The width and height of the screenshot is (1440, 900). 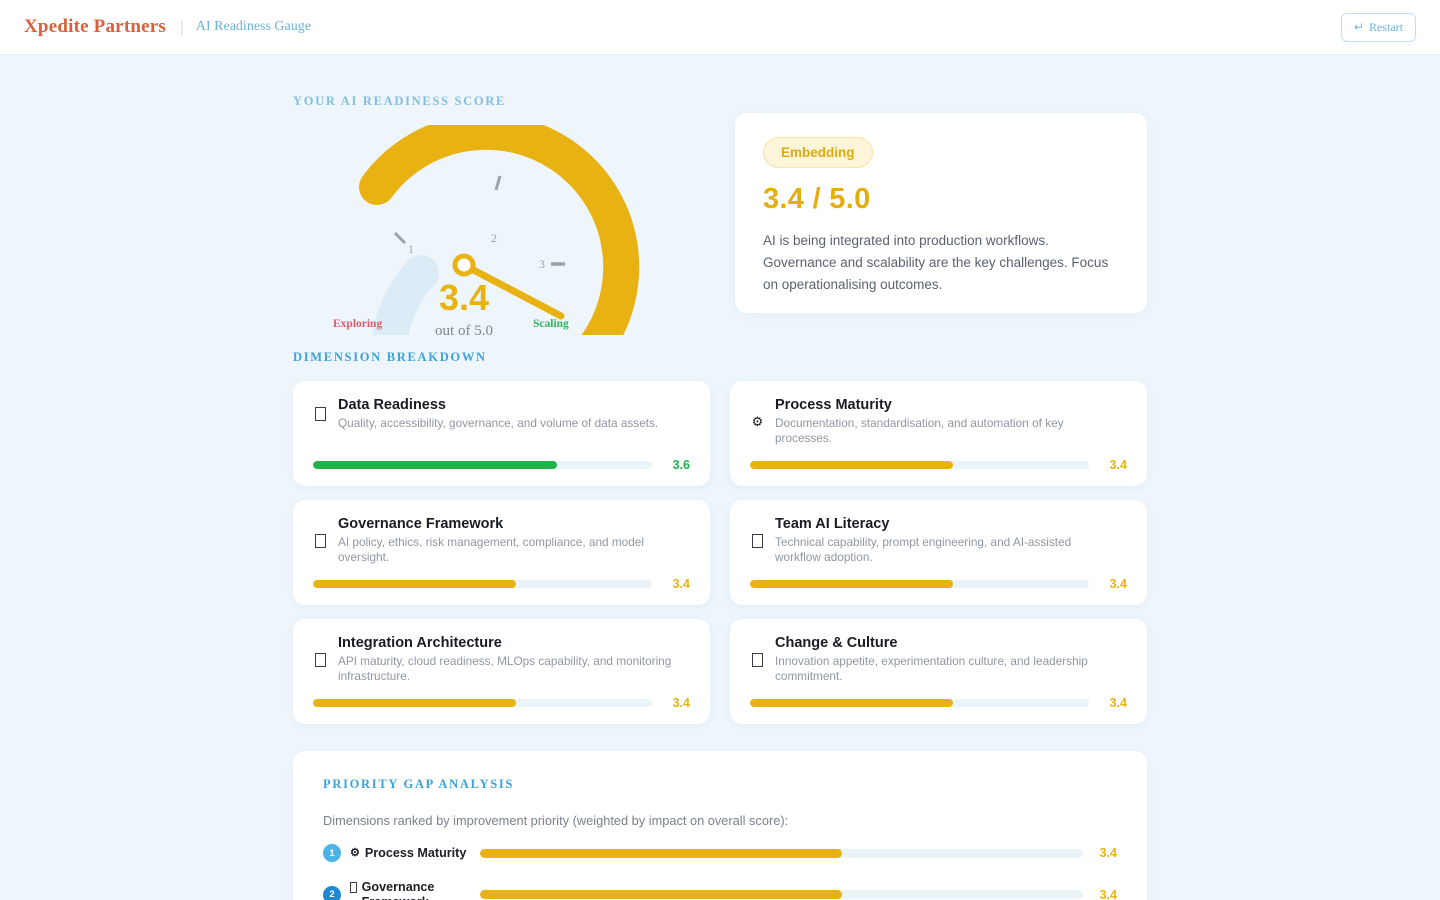 I want to click on gauge-tick-label-3: 3, so click(x=542, y=264).